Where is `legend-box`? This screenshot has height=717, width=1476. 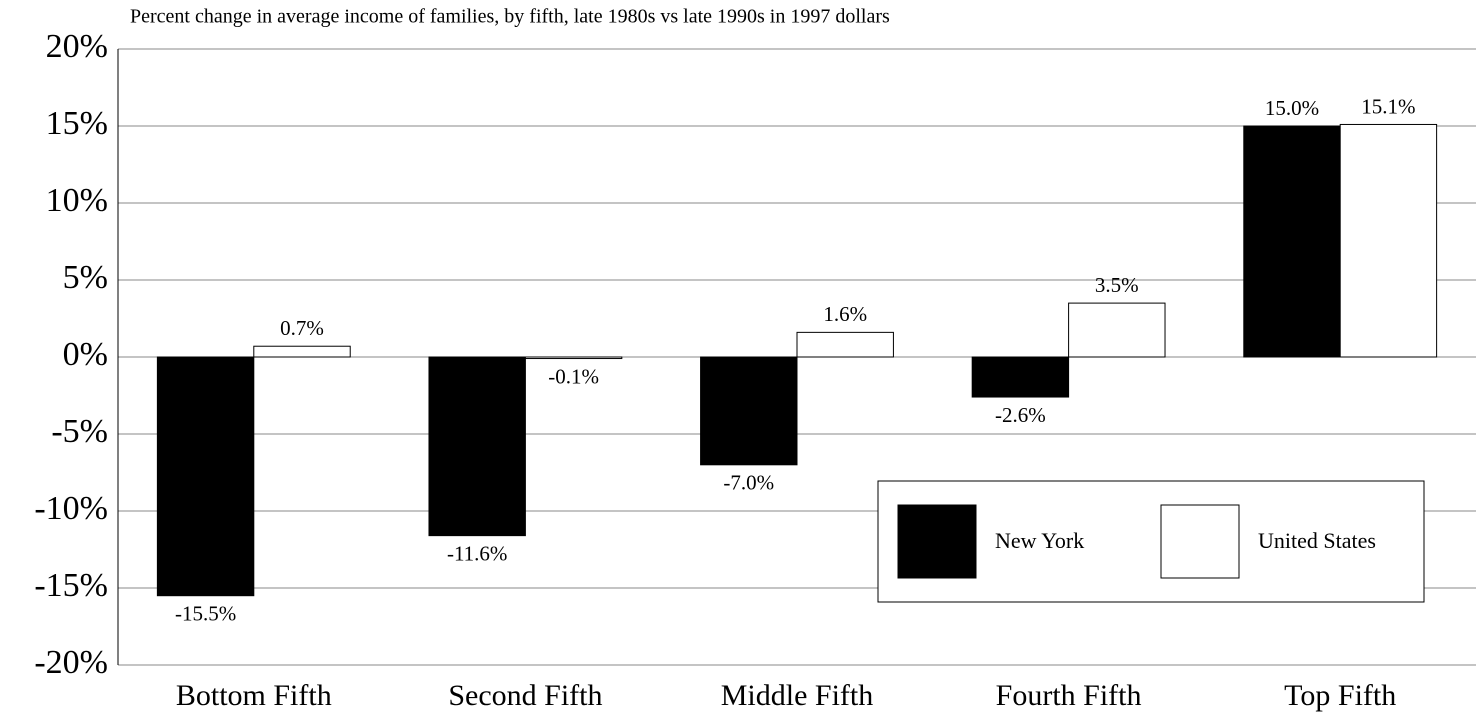 legend-box is located at coordinates (1151, 541).